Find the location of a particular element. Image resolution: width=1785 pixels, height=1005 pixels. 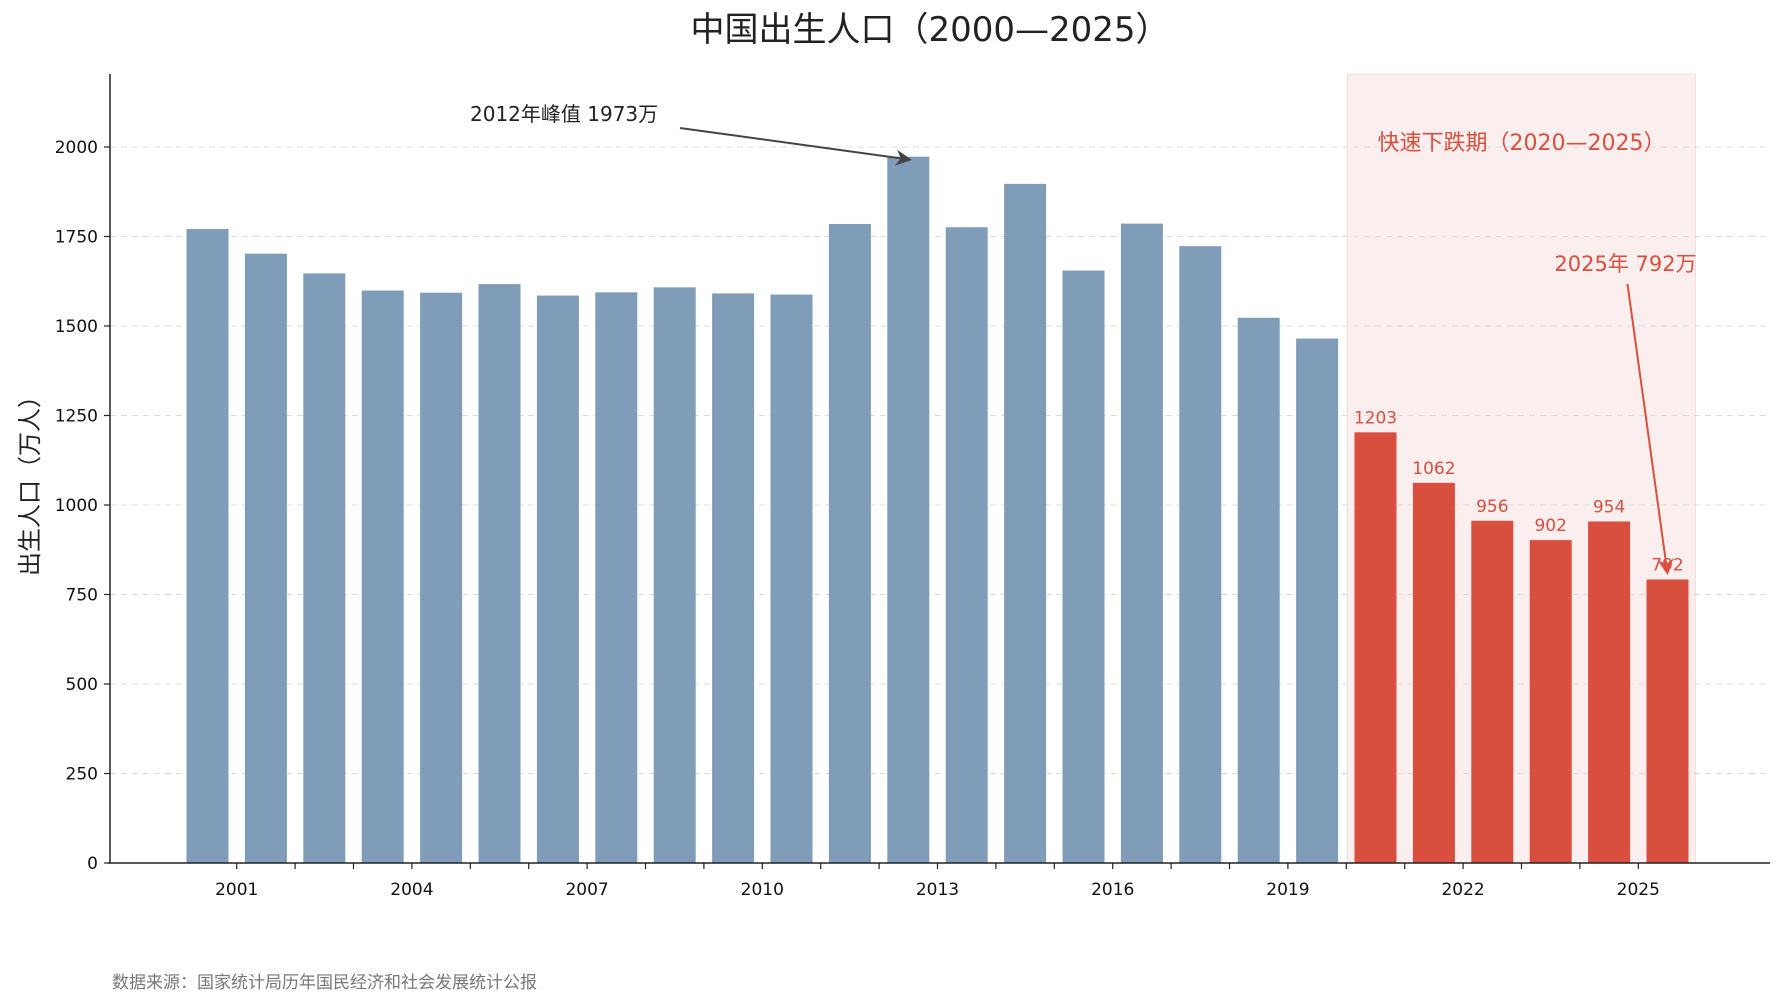

y-axis-ticks: 0 250 500 750 1000 1250 1500 1750 2000 is located at coordinates (82, 506).